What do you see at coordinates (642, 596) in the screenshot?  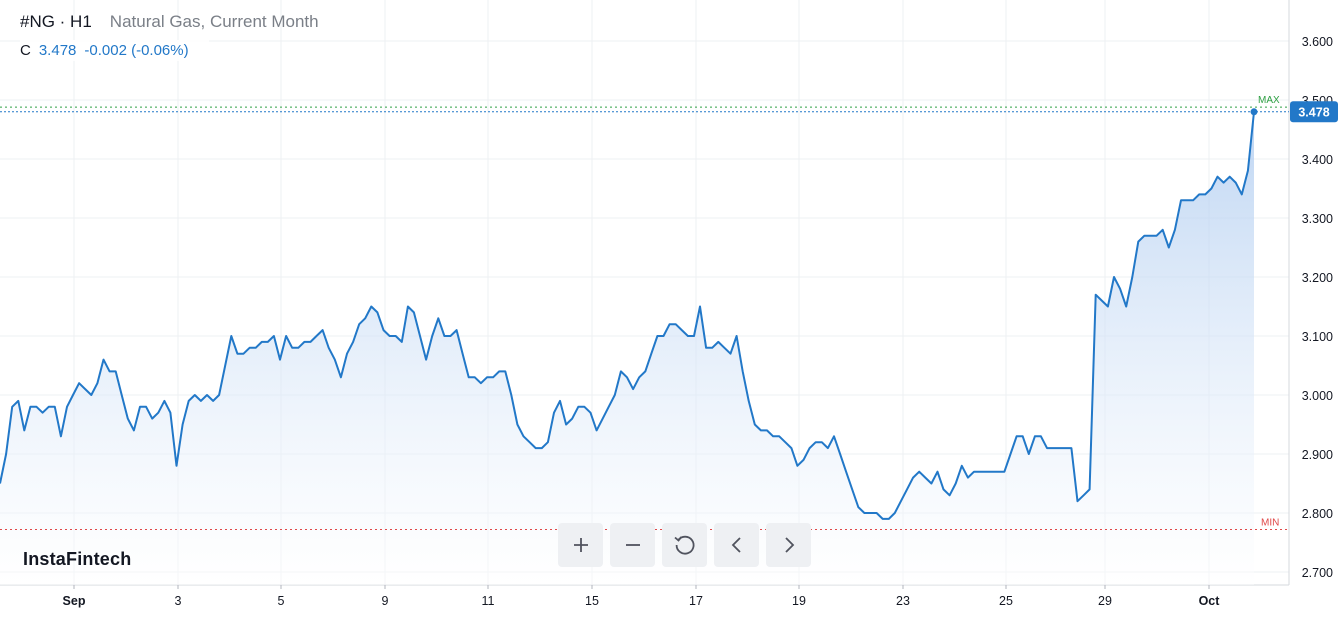 I see `x-axis: Sep 3 5 9 11 15 17 19 23 25 29 Oct` at bounding box center [642, 596].